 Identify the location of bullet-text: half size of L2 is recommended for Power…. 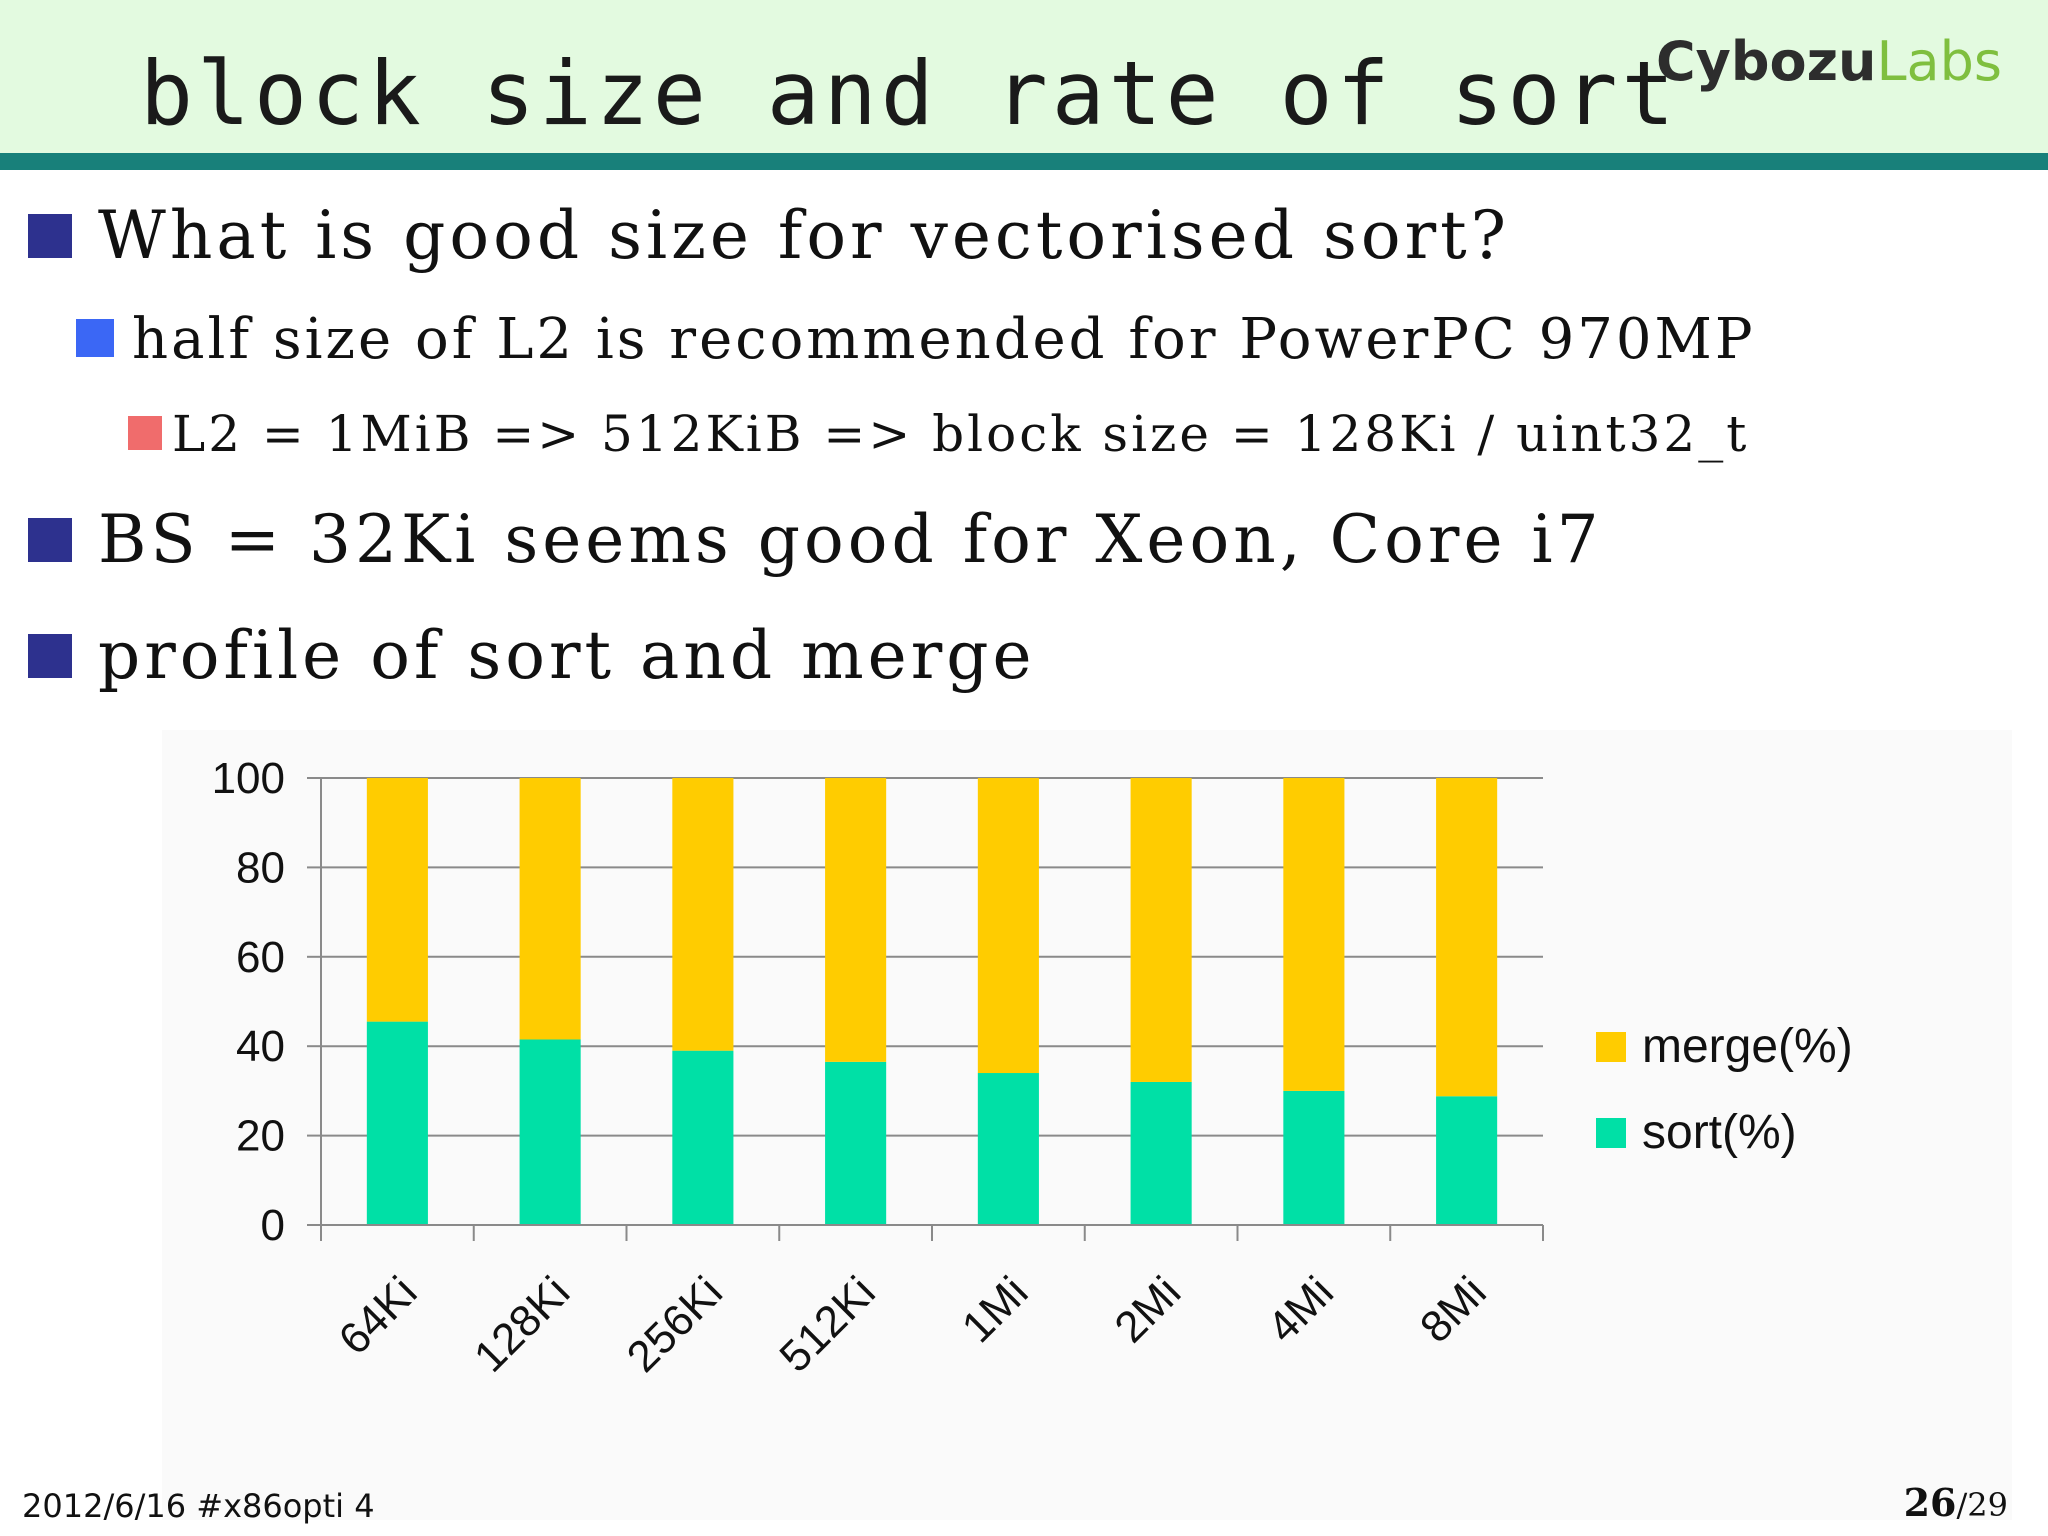
(944, 339).